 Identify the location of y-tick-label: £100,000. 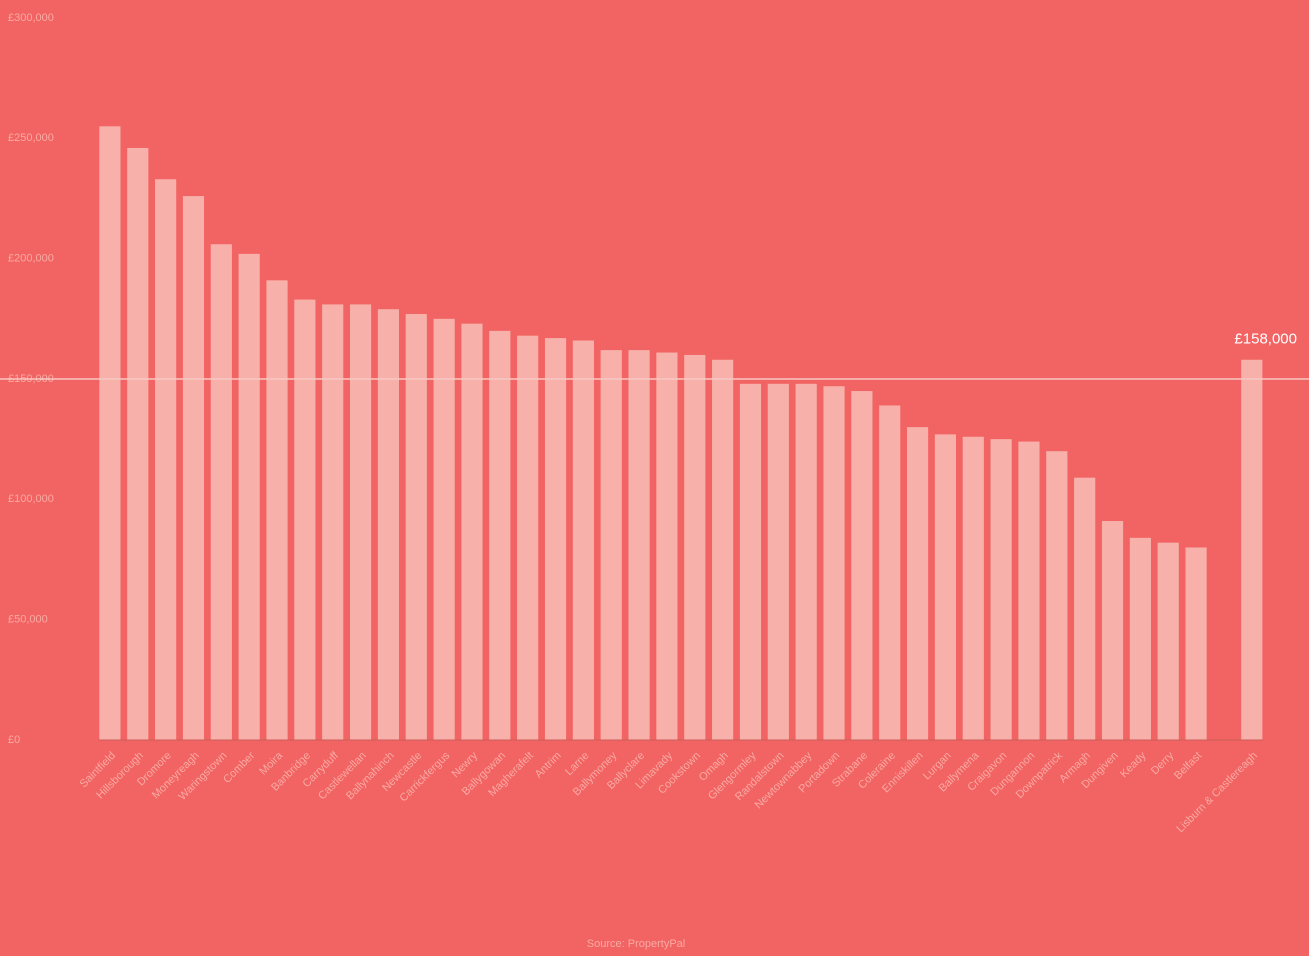
(31, 499).